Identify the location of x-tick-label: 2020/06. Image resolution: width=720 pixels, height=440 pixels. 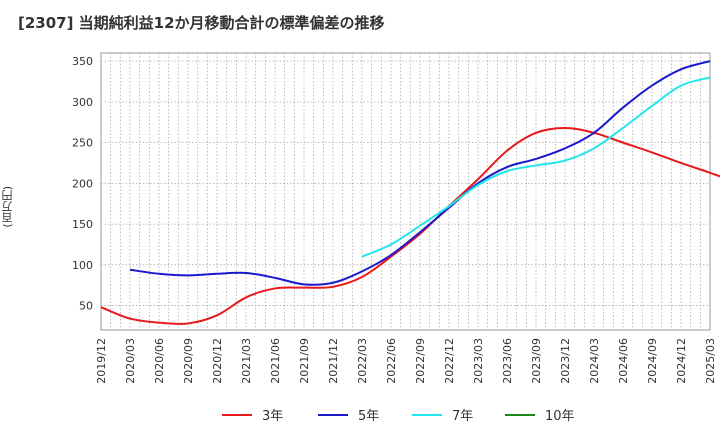
(159, 361).